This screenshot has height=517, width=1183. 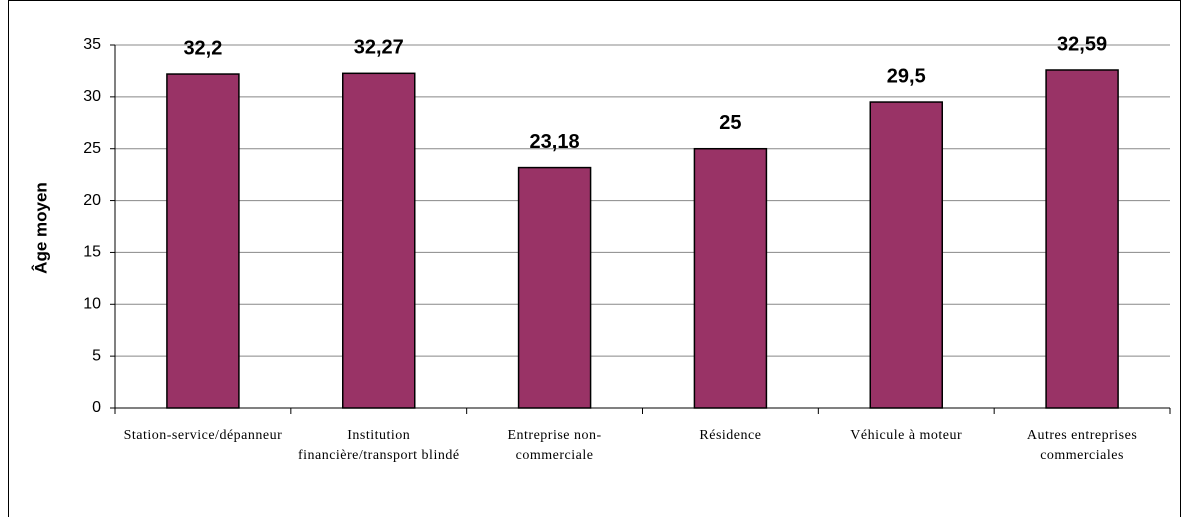 What do you see at coordinates (1082, 44) in the screenshot?
I see `data-label: 32,59` at bounding box center [1082, 44].